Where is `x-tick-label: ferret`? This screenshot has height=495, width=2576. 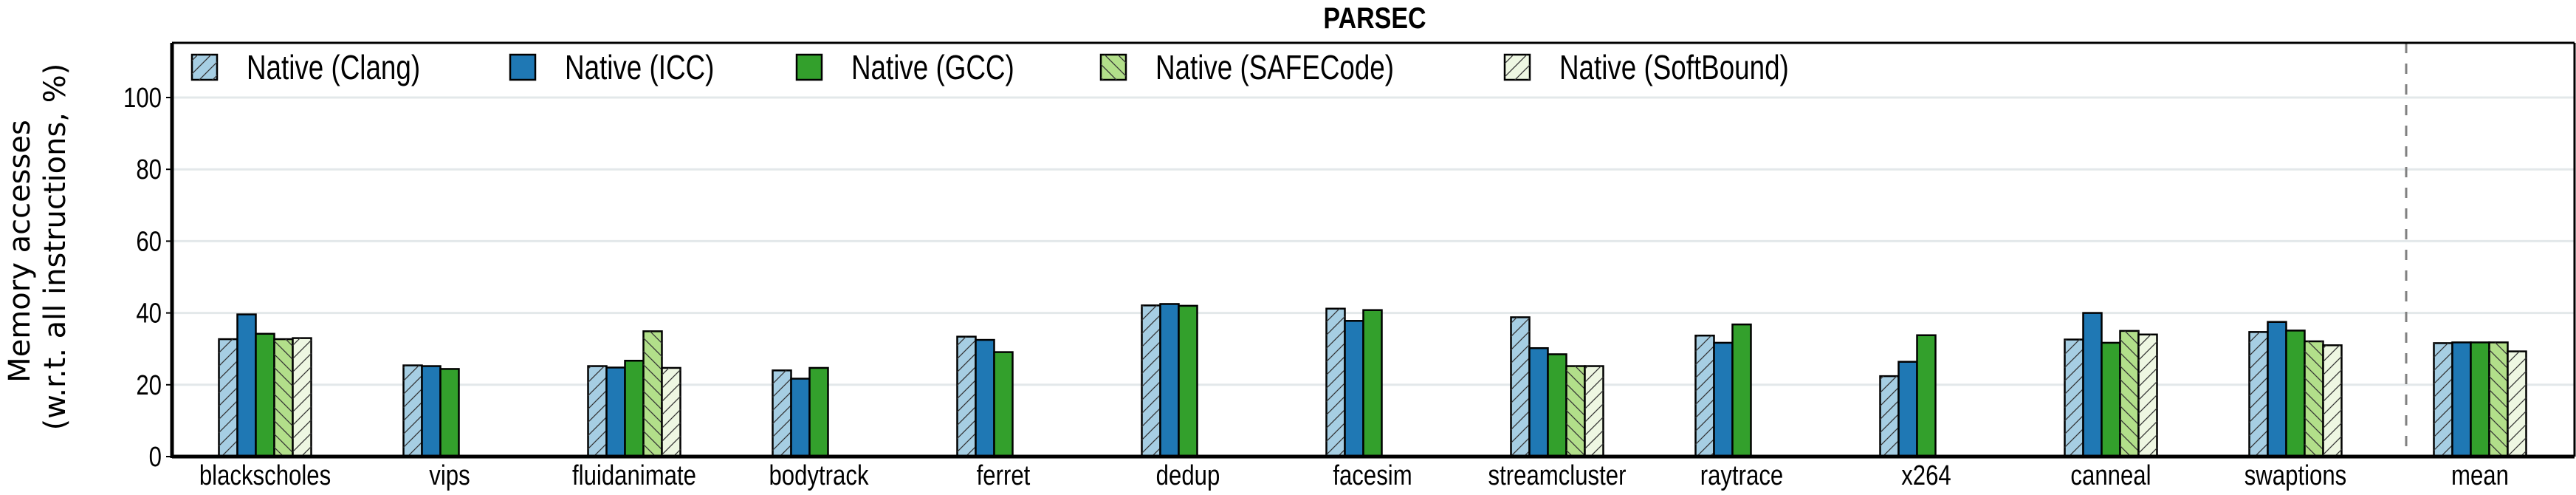
x-tick-label: ferret is located at coordinates (1004, 475).